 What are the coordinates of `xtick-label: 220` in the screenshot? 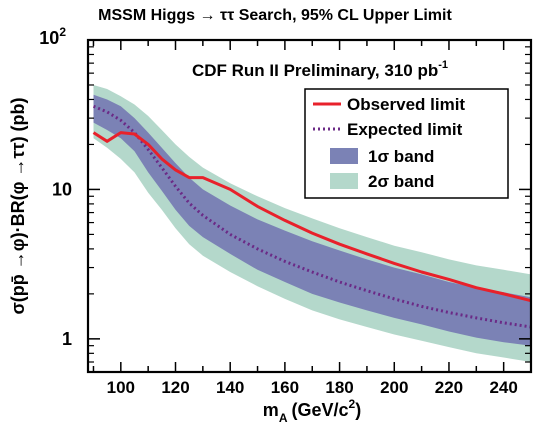 It's located at (449, 387).